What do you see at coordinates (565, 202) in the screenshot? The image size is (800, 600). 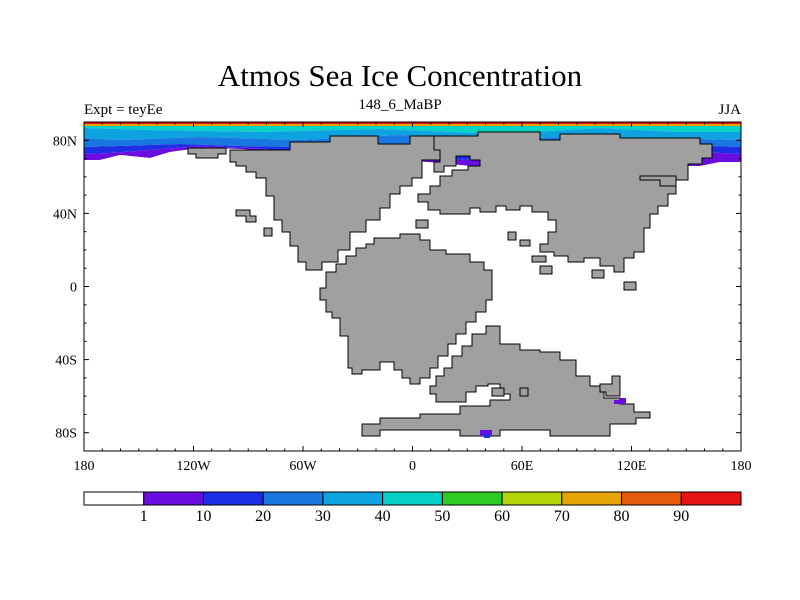 I see `continent-eurasia` at bounding box center [565, 202].